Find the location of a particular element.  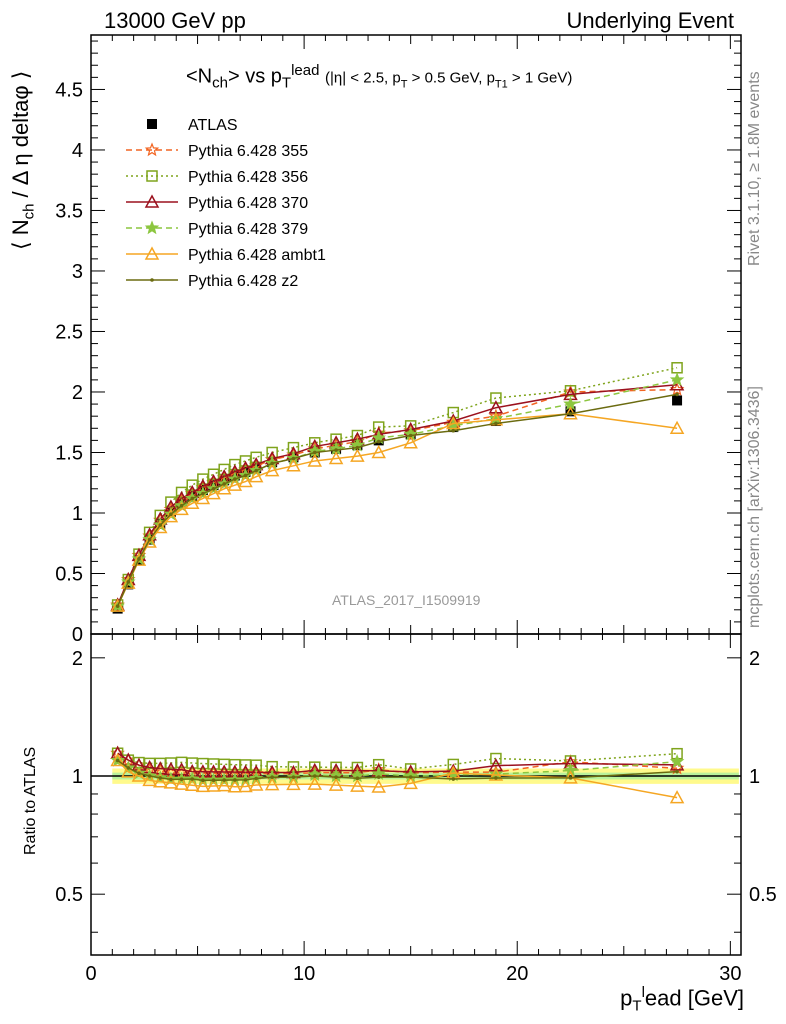

title-cuts-sub2: T1 is located at coordinates (501, 84).